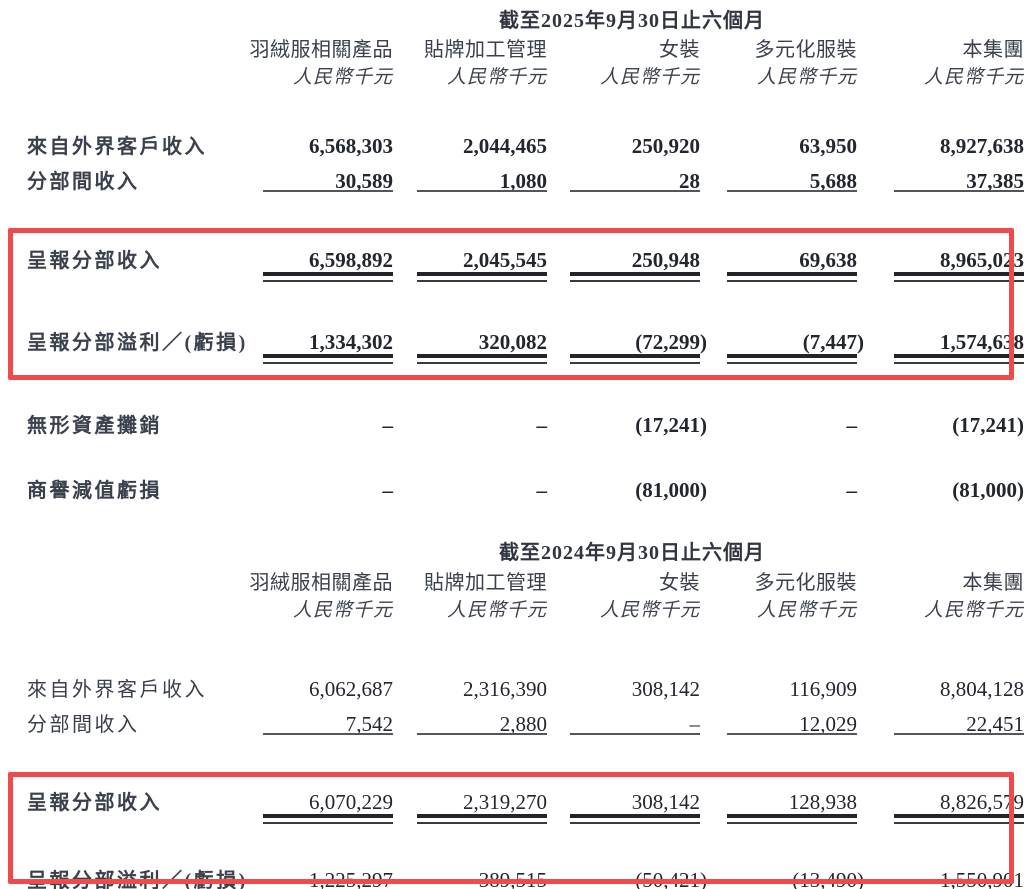 This screenshot has height=889, width=1024. I want to click on value-cell: 1,334,302, so click(351, 342).